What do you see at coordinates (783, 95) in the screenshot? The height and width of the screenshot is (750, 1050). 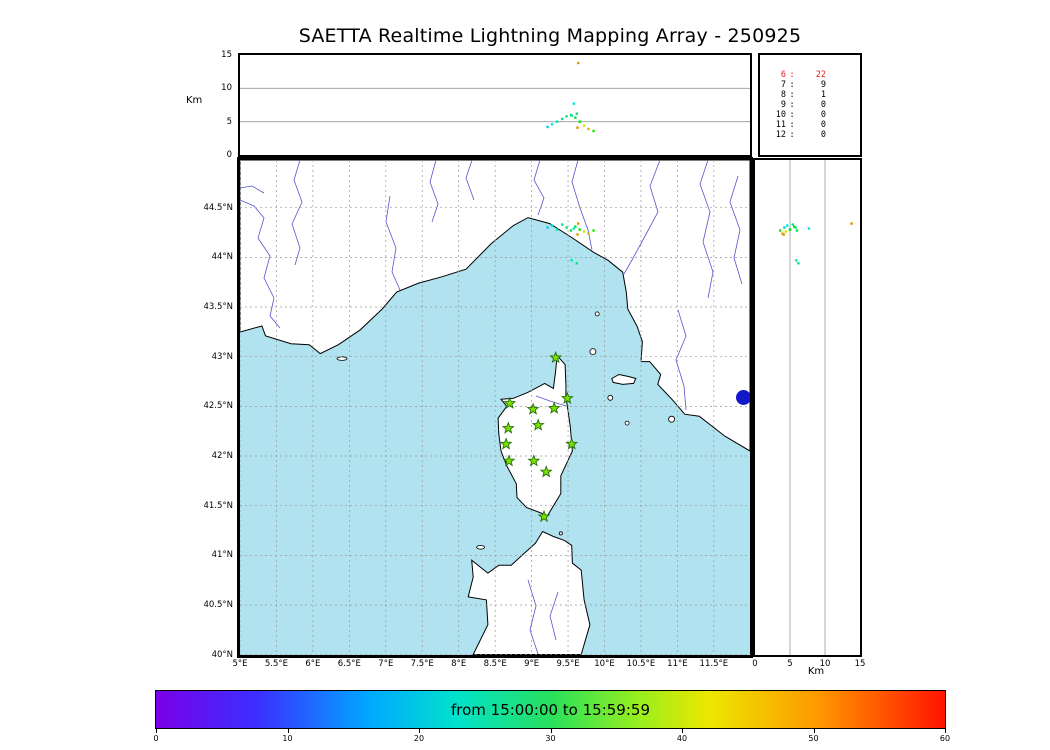 I see `count-altitude: 8` at bounding box center [783, 95].